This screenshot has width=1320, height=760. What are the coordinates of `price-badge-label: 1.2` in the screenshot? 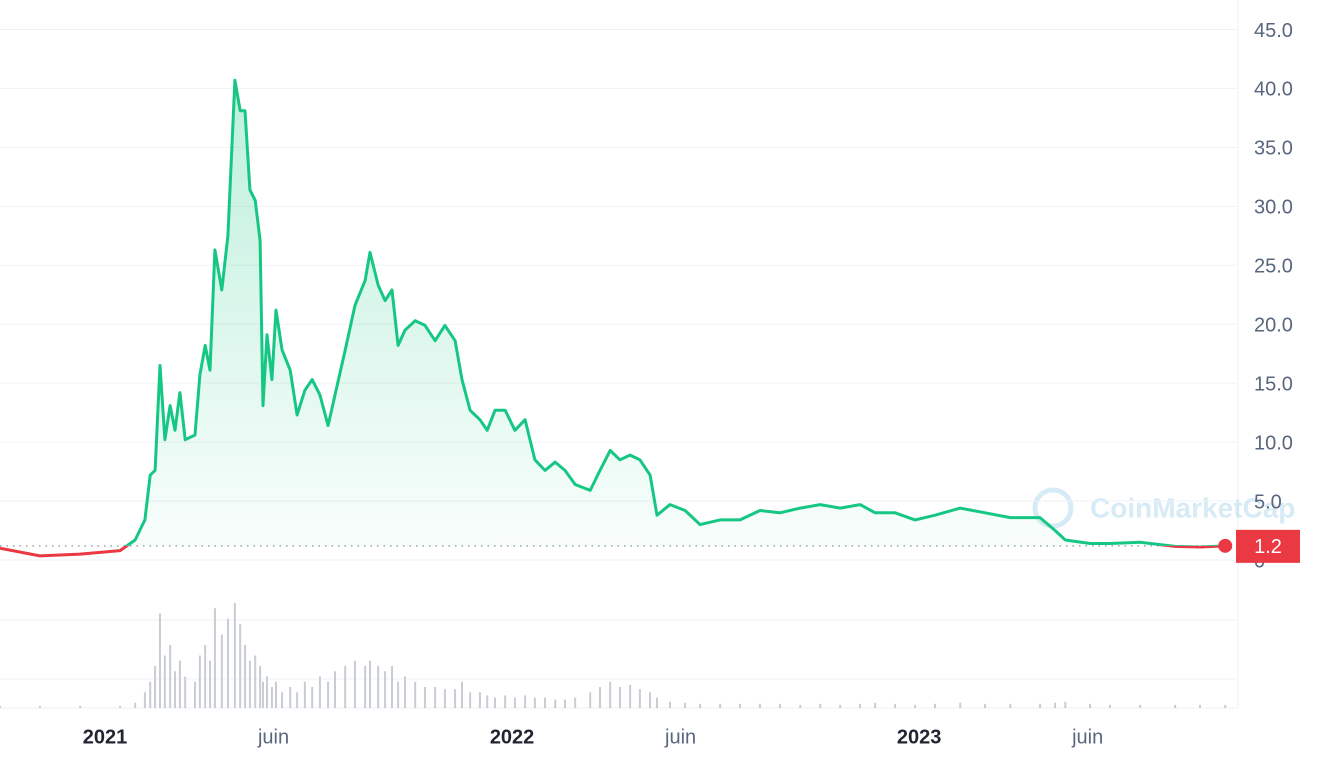 It's located at (1268, 547).